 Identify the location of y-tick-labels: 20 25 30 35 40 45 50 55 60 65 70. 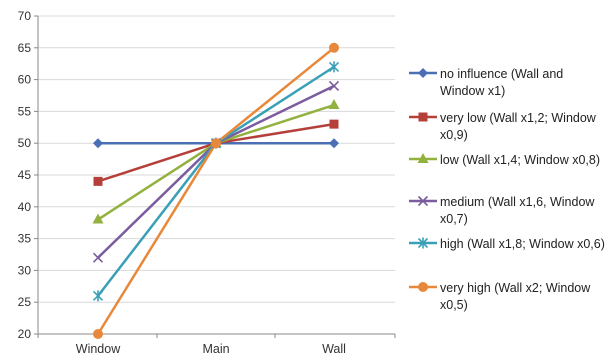
(25, 175).